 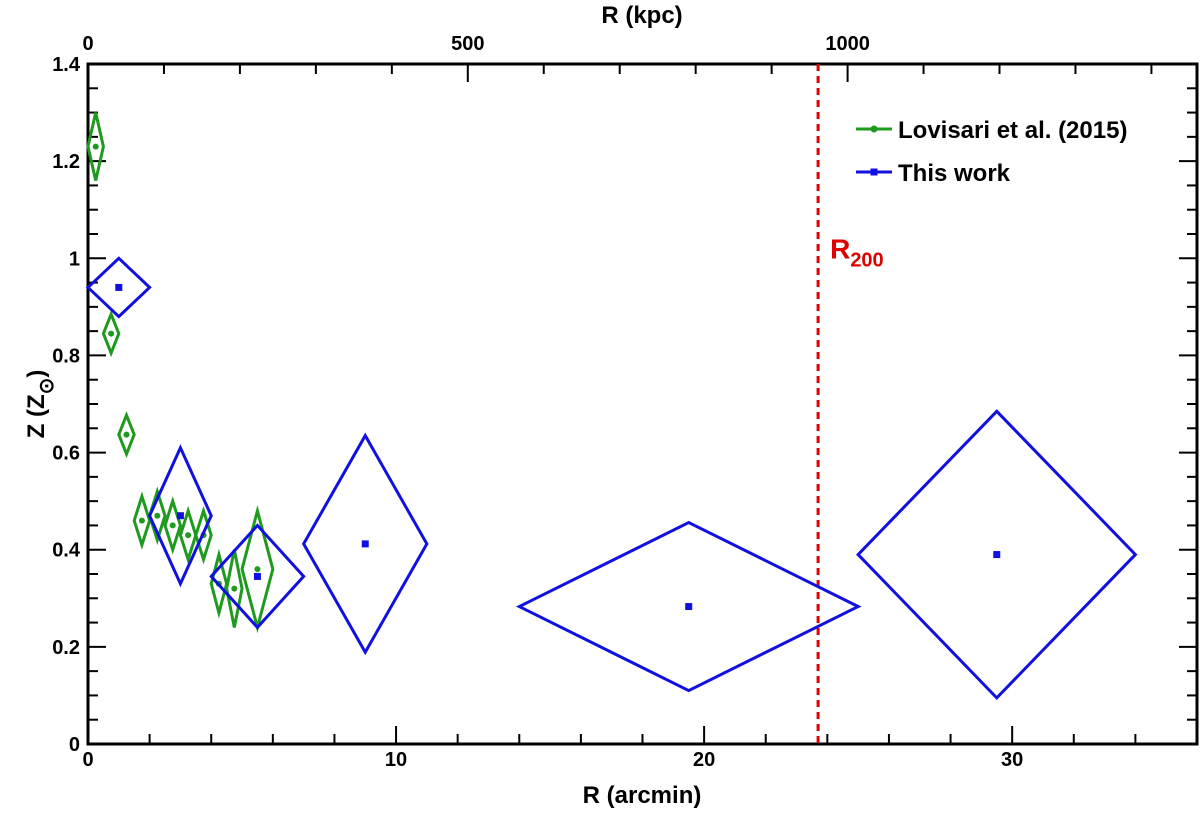 I want to click on y-tick-label: 1, so click(x=74, y=259).